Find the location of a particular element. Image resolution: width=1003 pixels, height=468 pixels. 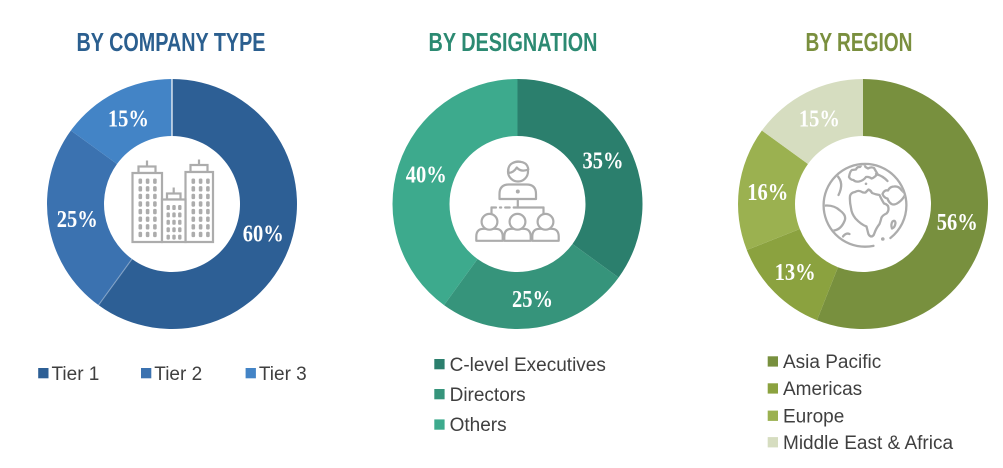

svg-text: Tier 1 is located at coordinates (76, 374).